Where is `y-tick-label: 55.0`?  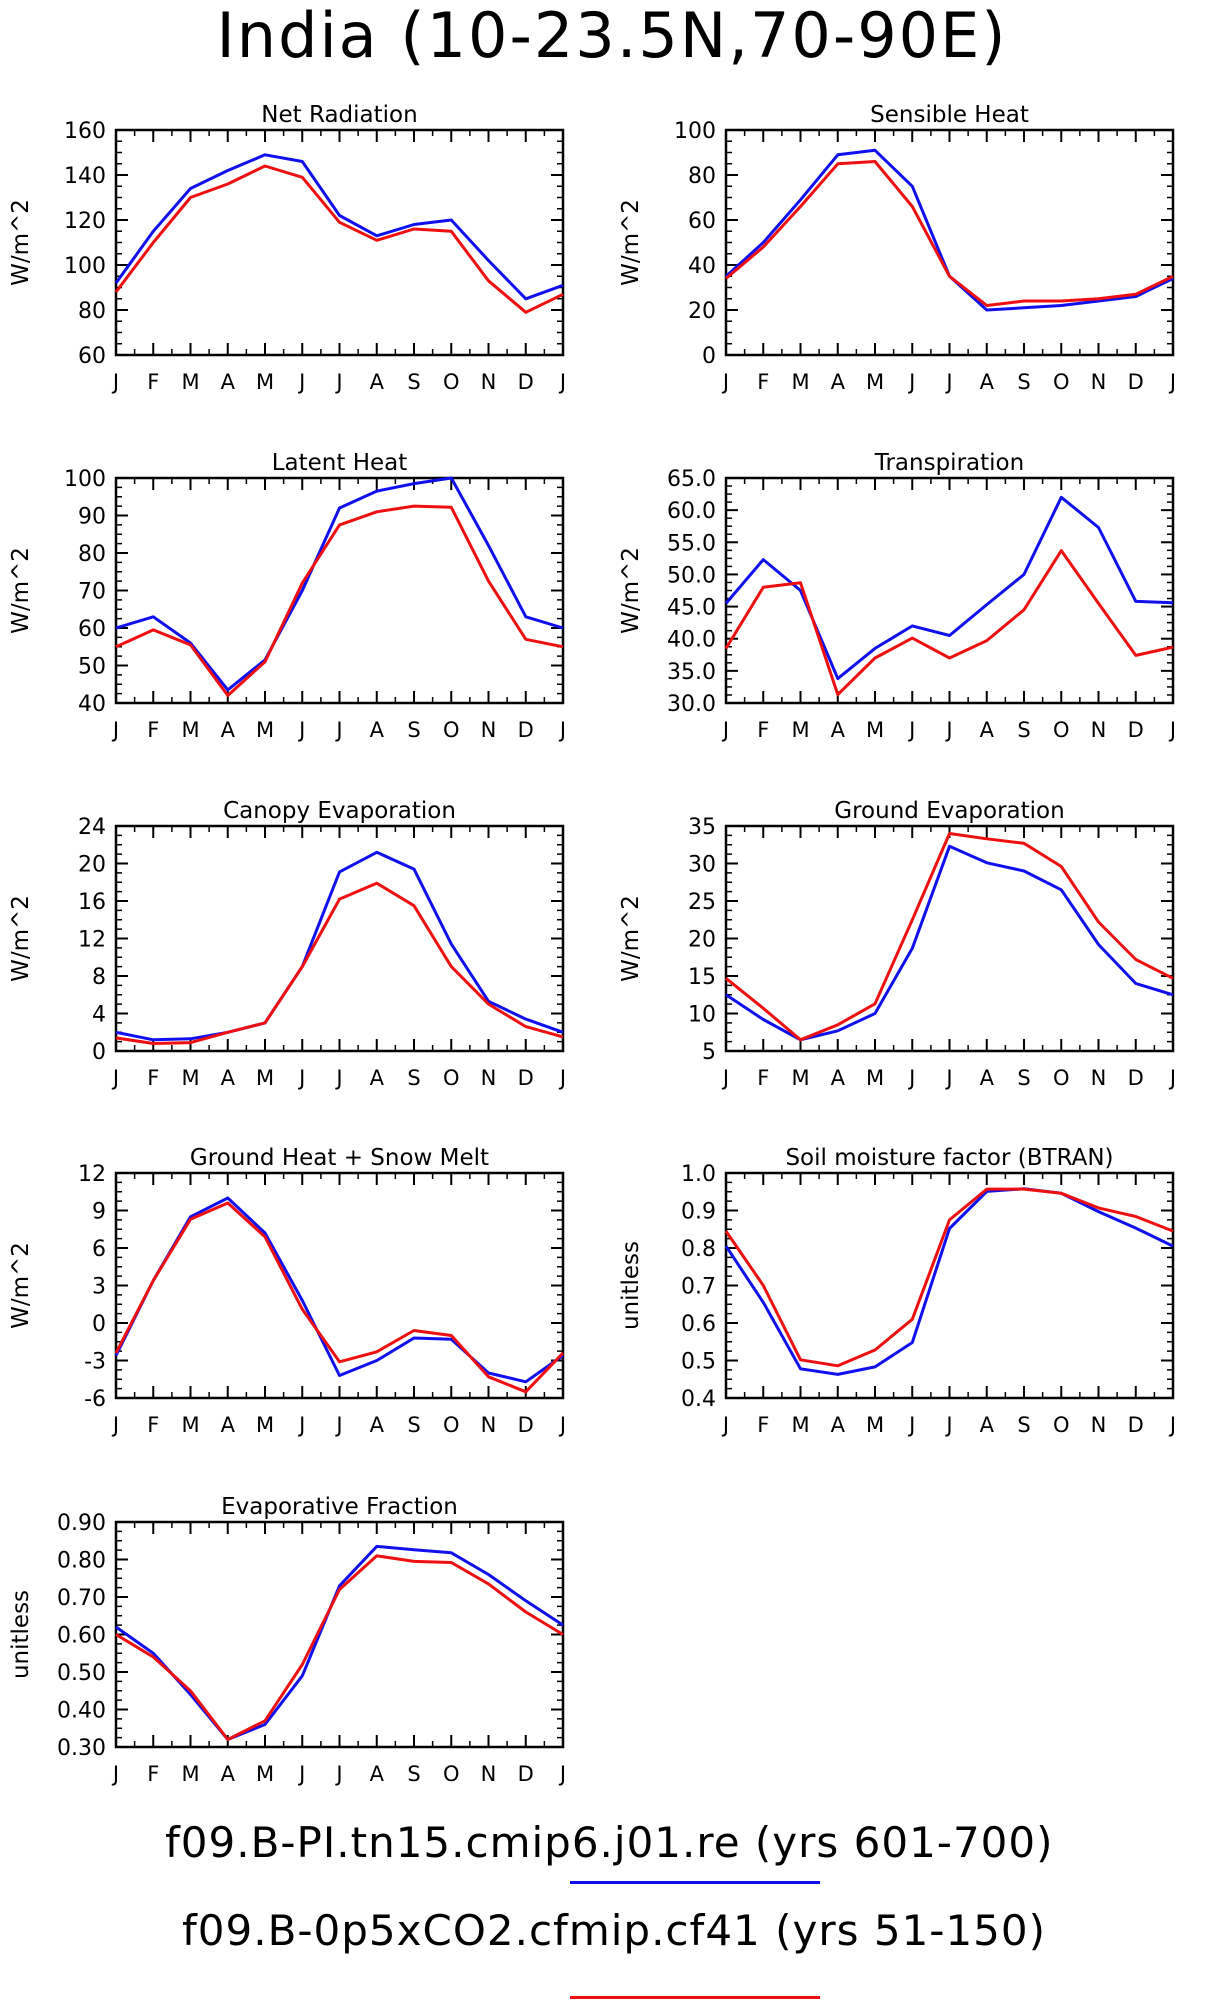
y-tick-label: 55.0 is located at coordinates (691, 543).